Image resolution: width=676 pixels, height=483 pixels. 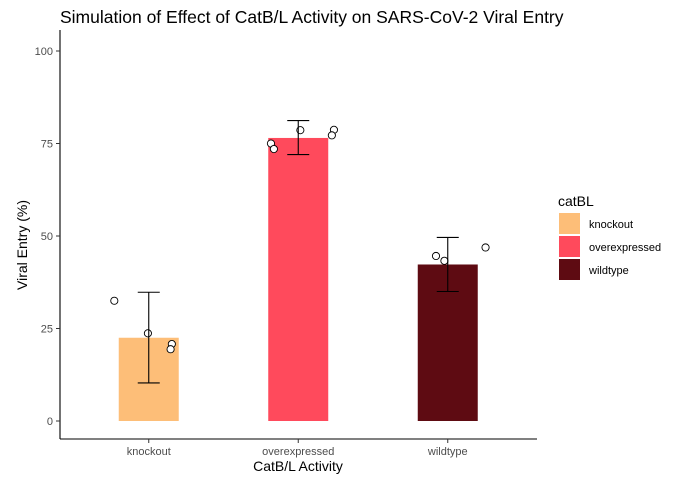 What do you see at coordinates (47, 237) in the screenshot?
I see `y-tick-label: 50` at bounding box center [47, 237].